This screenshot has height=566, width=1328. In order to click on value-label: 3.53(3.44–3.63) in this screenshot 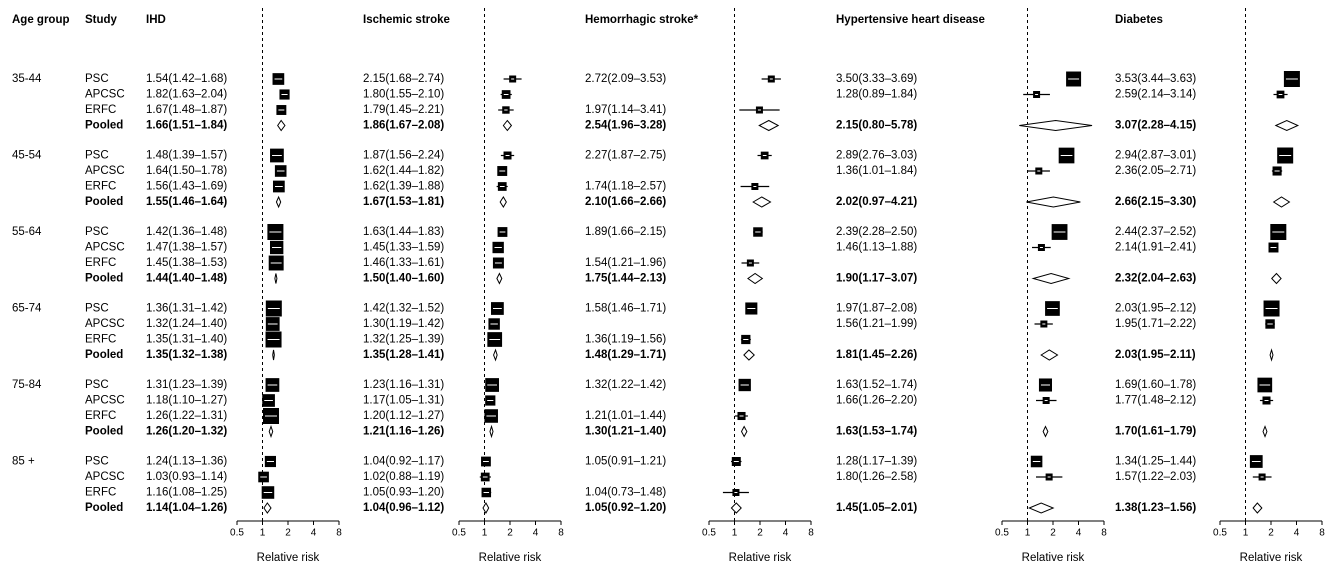, I will do `click(1155, 79)`.